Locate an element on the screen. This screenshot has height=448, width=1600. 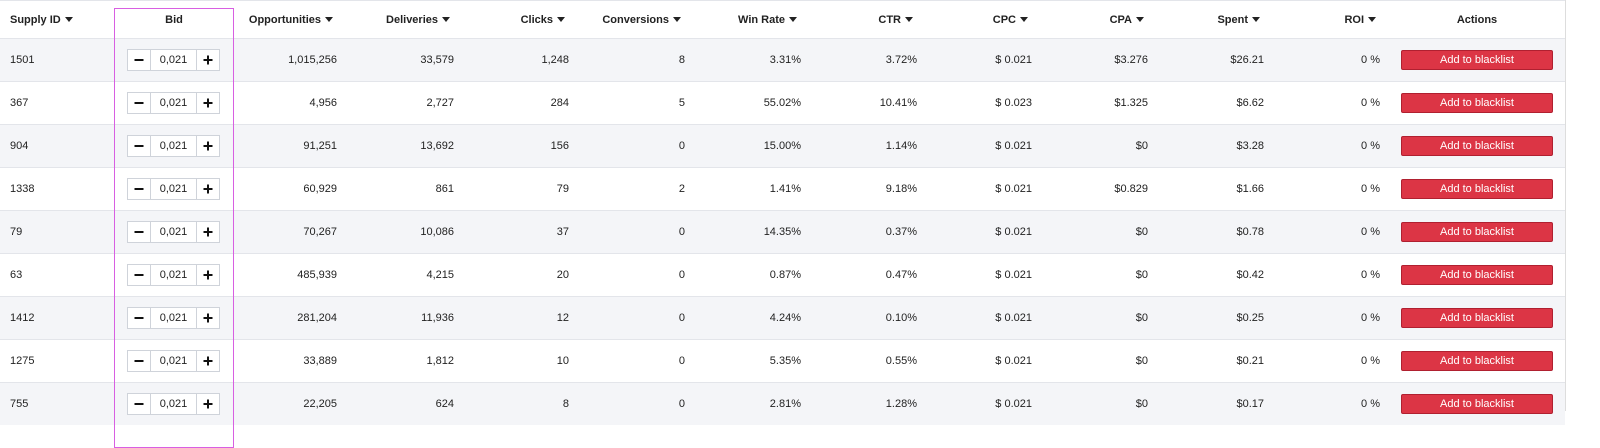
cell-text: 1.28% is located at coordinates (901, 404).